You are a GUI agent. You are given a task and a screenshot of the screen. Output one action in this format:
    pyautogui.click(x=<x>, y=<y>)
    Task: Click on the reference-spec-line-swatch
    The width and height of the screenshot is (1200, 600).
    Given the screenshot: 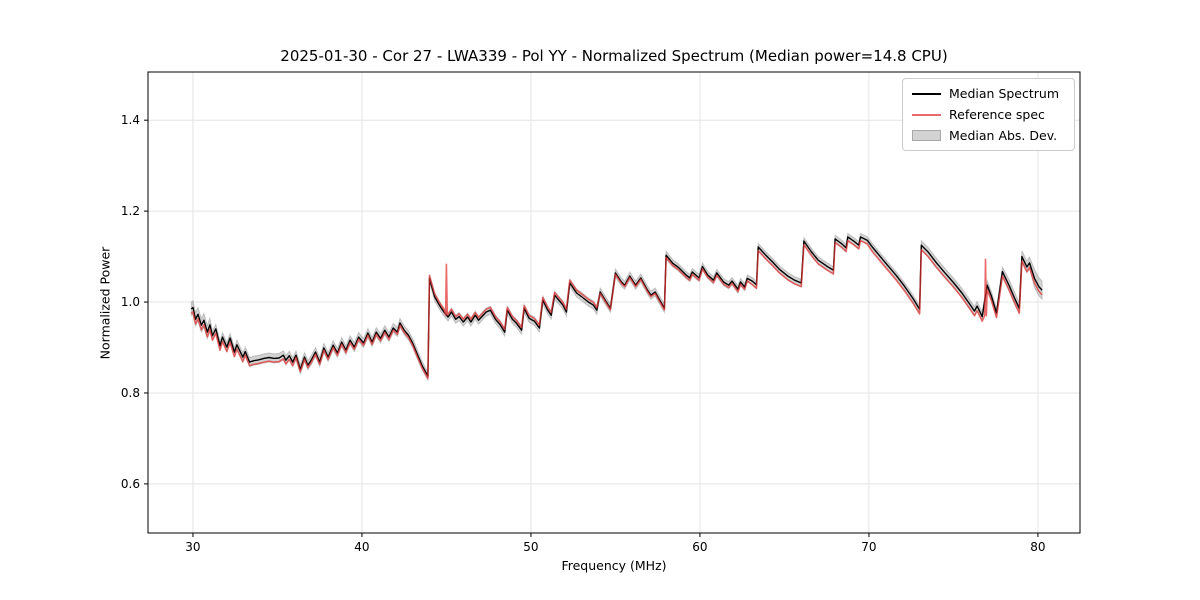 What is the action you would take?
    pyautogui.click(x=926, y=114)
    